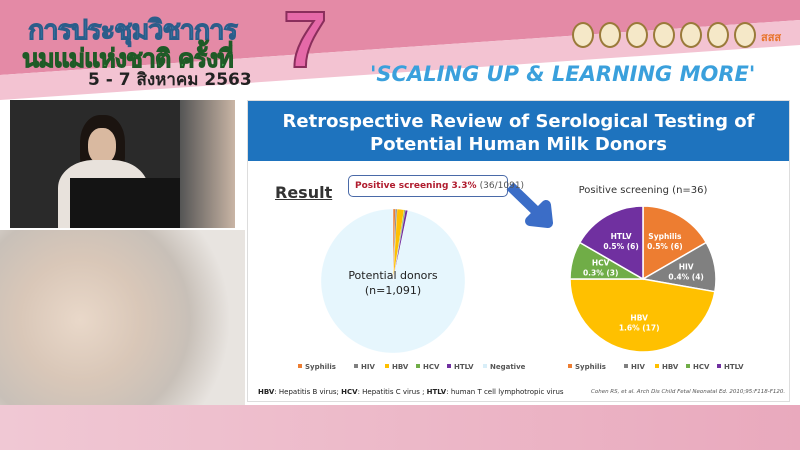 This screenshot has width=800, height=450. Describe the element at coordinates (639, 318) in the screenshot. I see `slice-label: HBV` at that location.